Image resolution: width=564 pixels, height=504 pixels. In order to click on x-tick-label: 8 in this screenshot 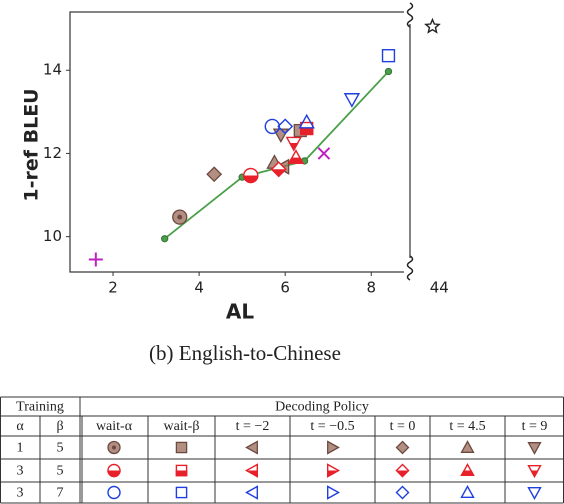, I will do `click(371, 288)`.